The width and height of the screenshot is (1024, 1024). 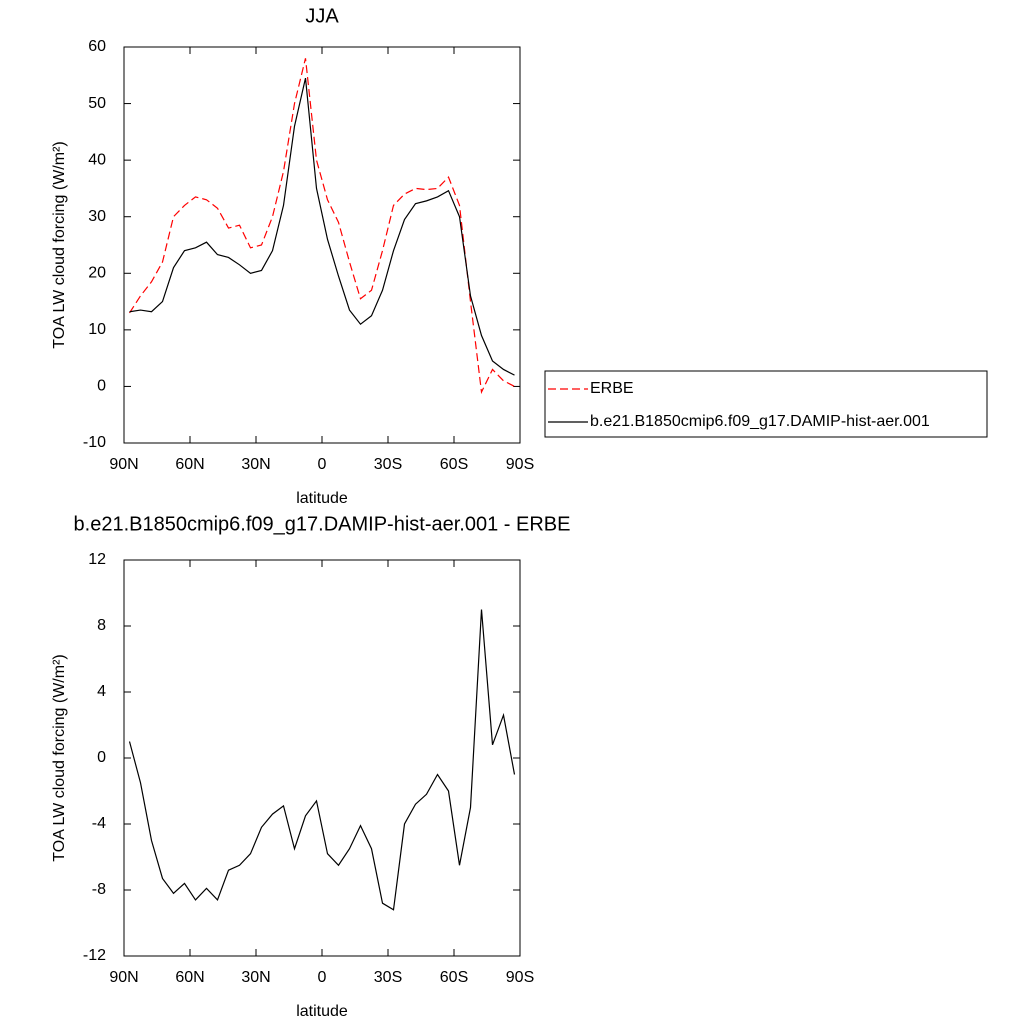 What do you see at coordinates (97, 159) in the screenshot?
I see `y-tick-label: 40` at bounding box center [97, 159].